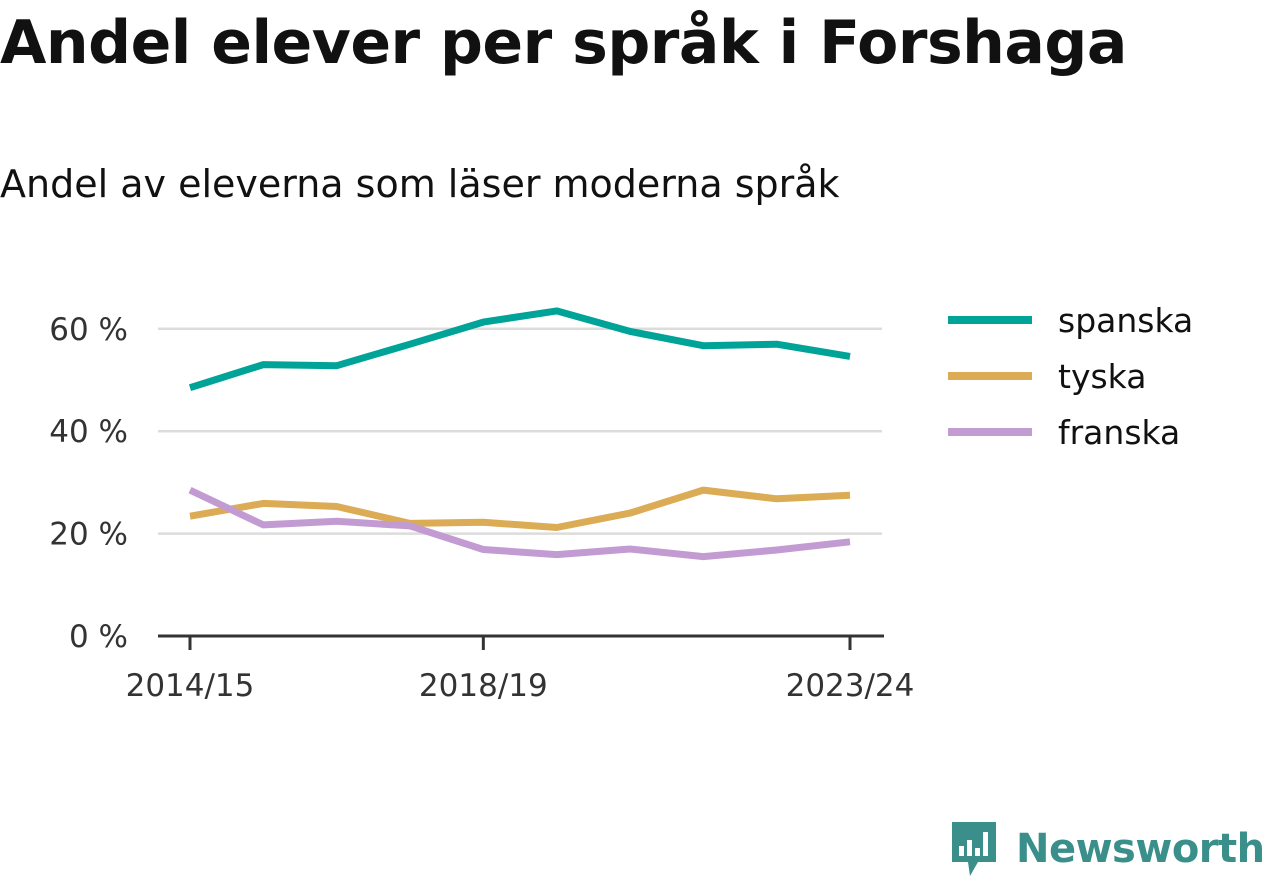  Describe the element at coordinates (98, 637) in the screenshot. I see `y-tick-label: 0 %` at that location.